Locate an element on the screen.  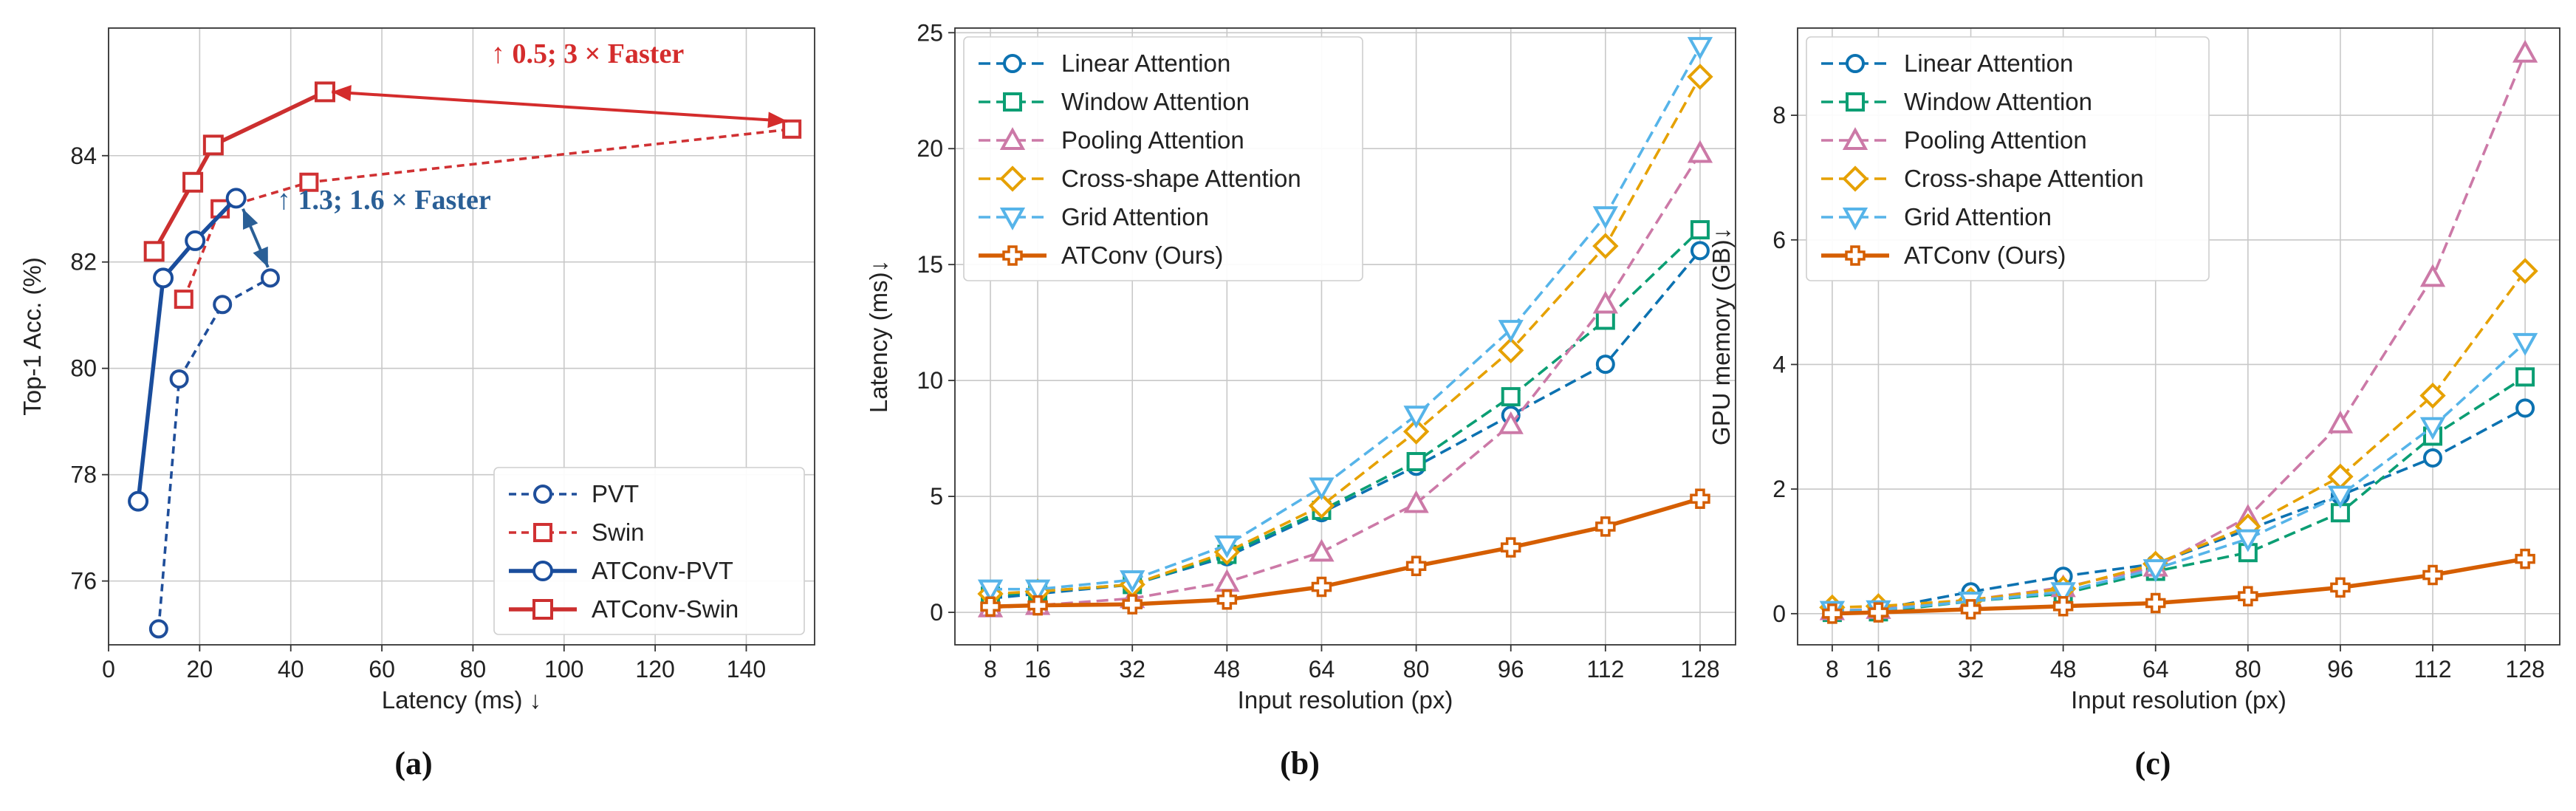
annotation-arrowhead is located at coordinates (250, 219).